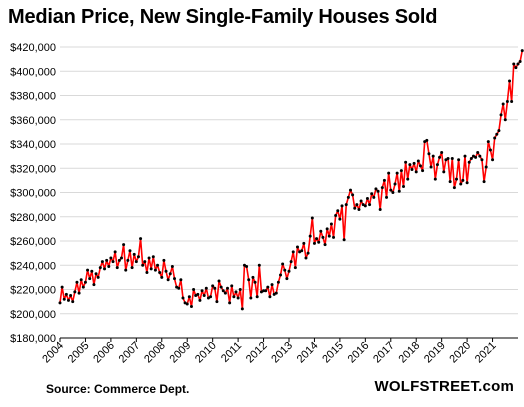  Describe the element at coordinates (33, 145) in the screenshot. I see `y-tick-label: $340,000` at that location.